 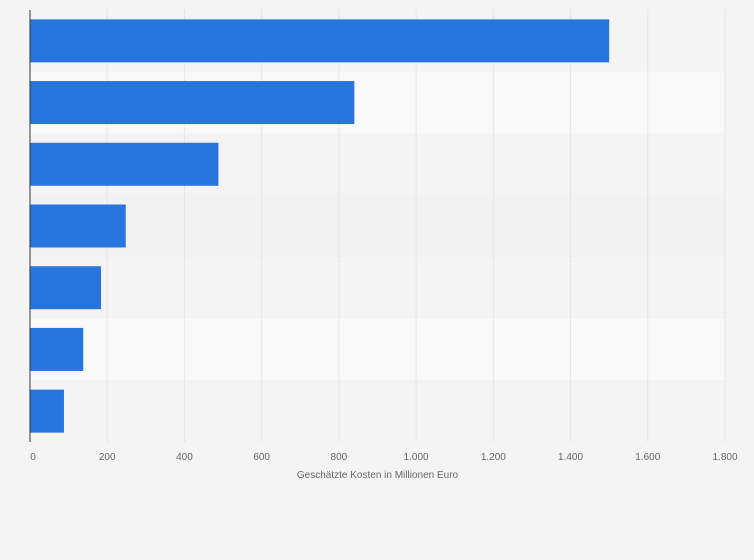 What do you see at coordinates (493, 457) in the screenshot?
I see `x-tick-label: 1.200` at bounding box center [493, 457].